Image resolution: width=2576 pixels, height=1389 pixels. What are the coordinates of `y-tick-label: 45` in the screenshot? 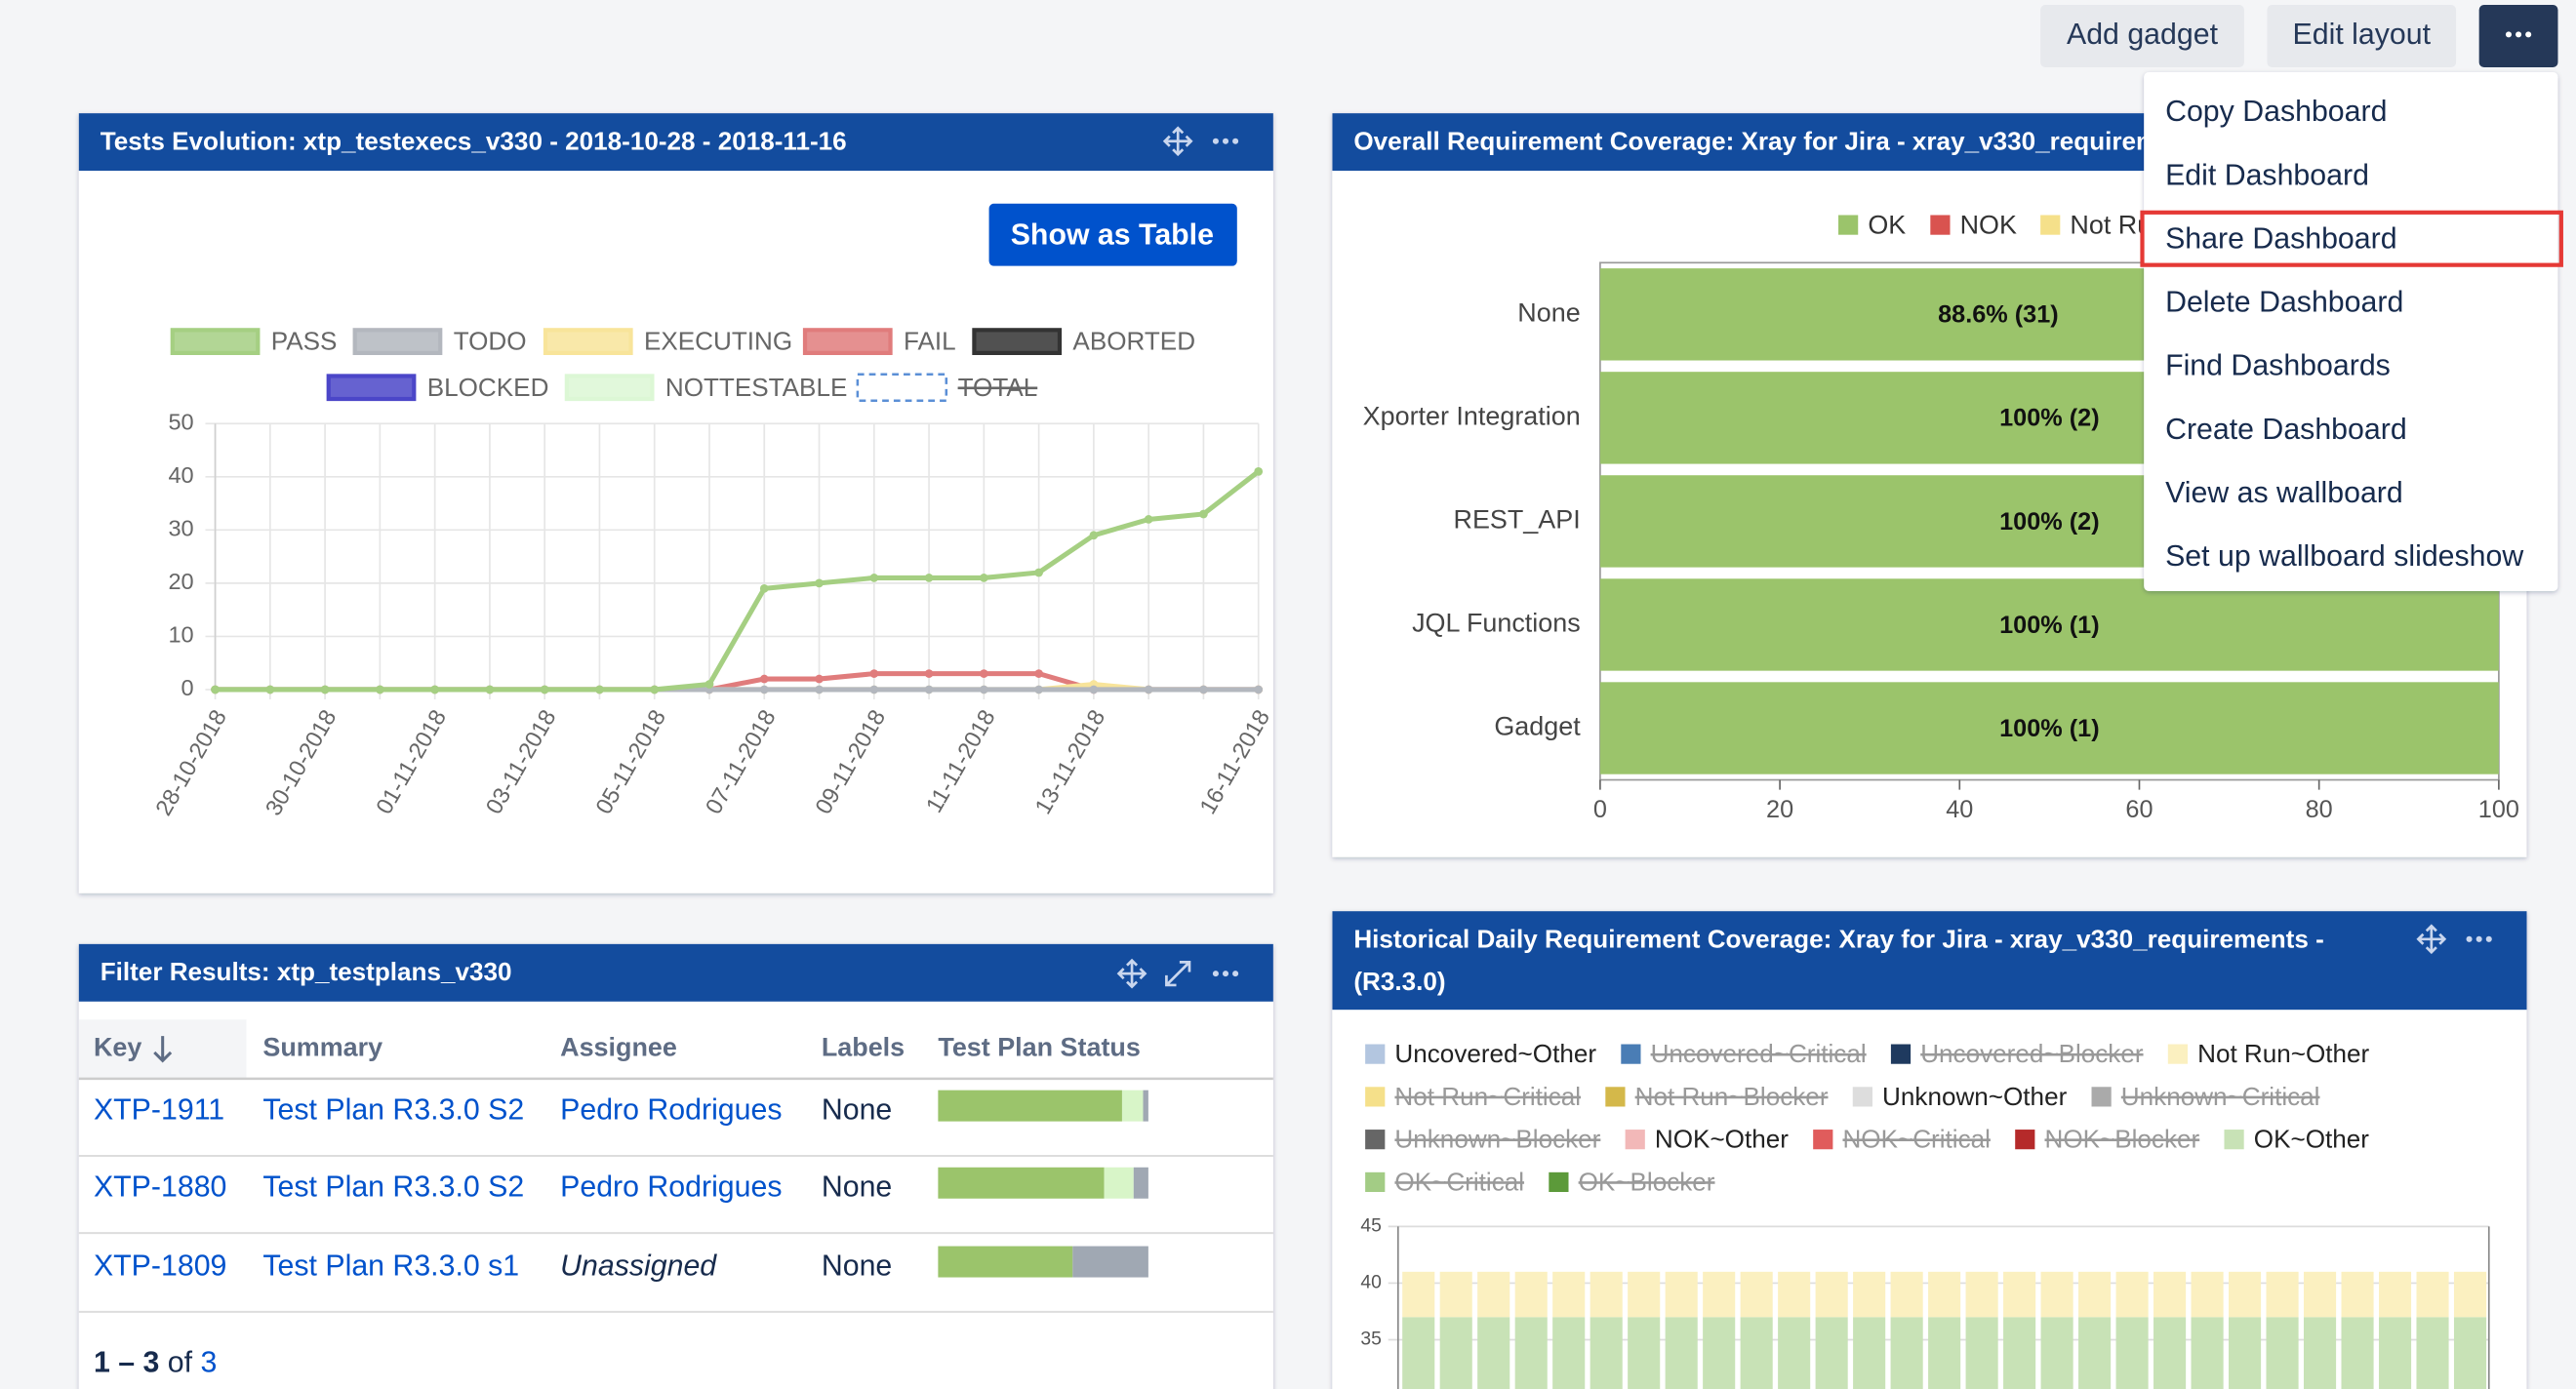 It's located at (1371, 1225).